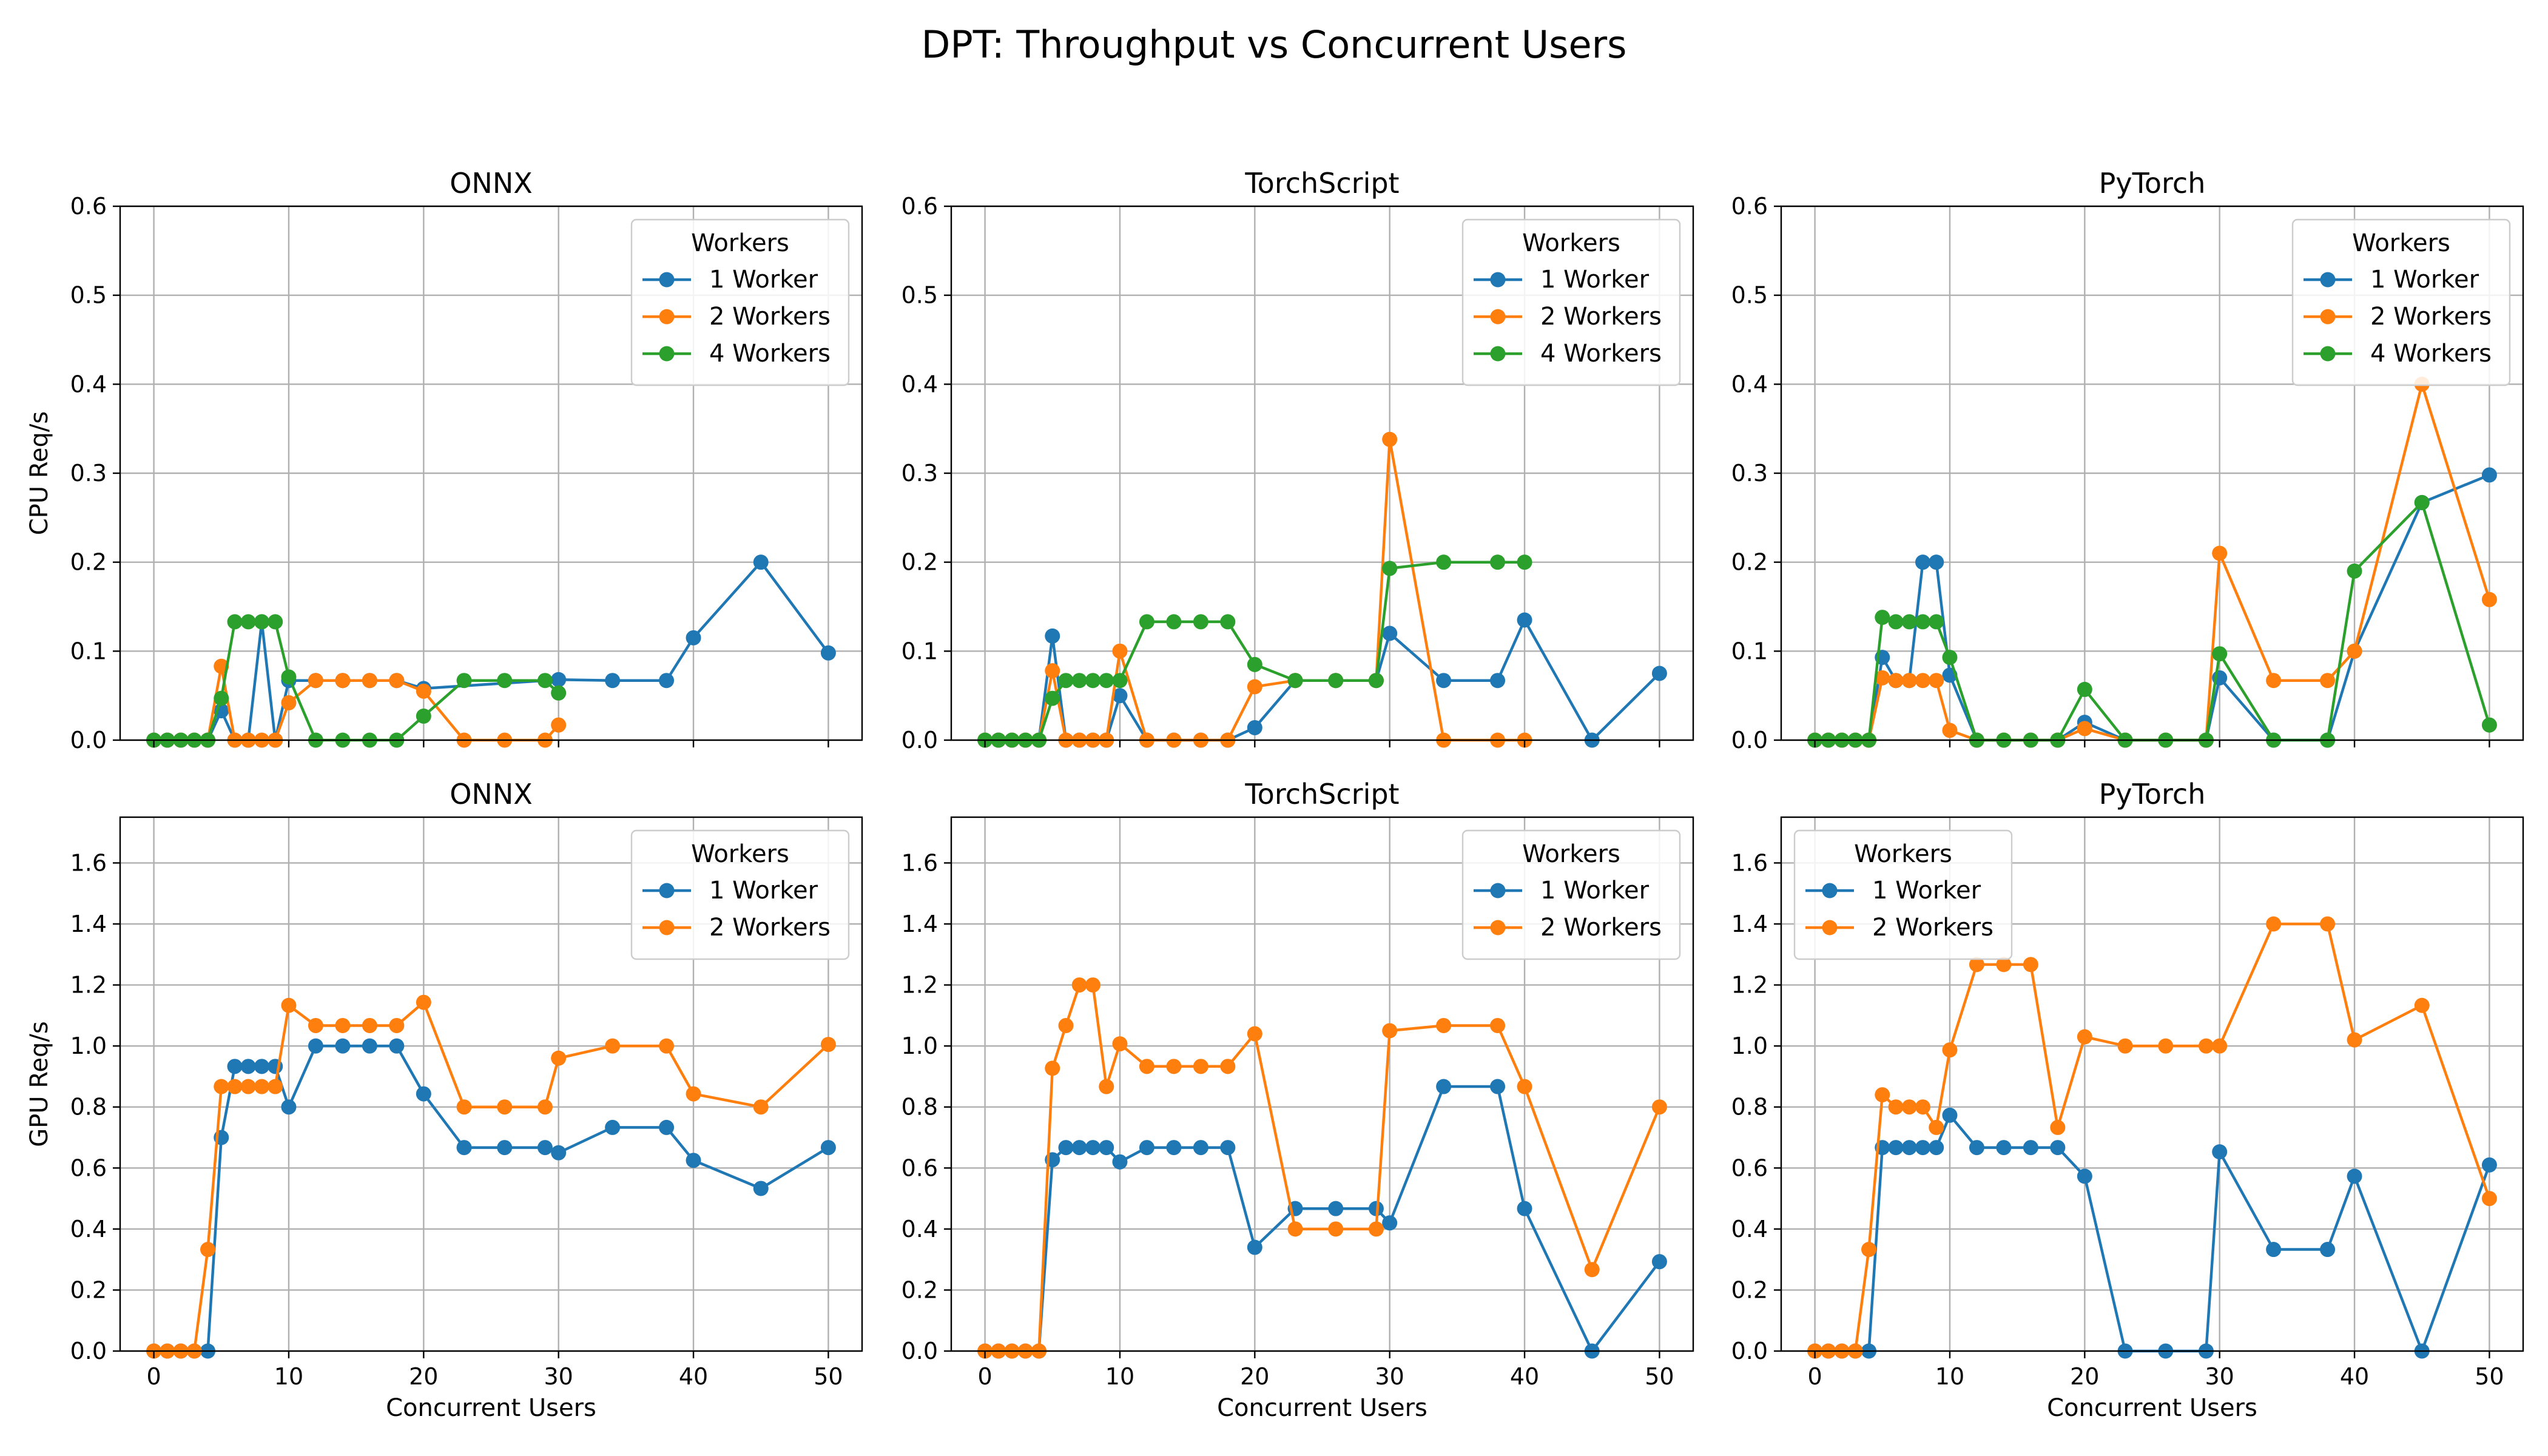 The image size is (2548, 1456). What do you see at coordinates (1254, 1376) in the screenshot?
I see `x-tick-label: 20` at bounding box center [1254, 1376].